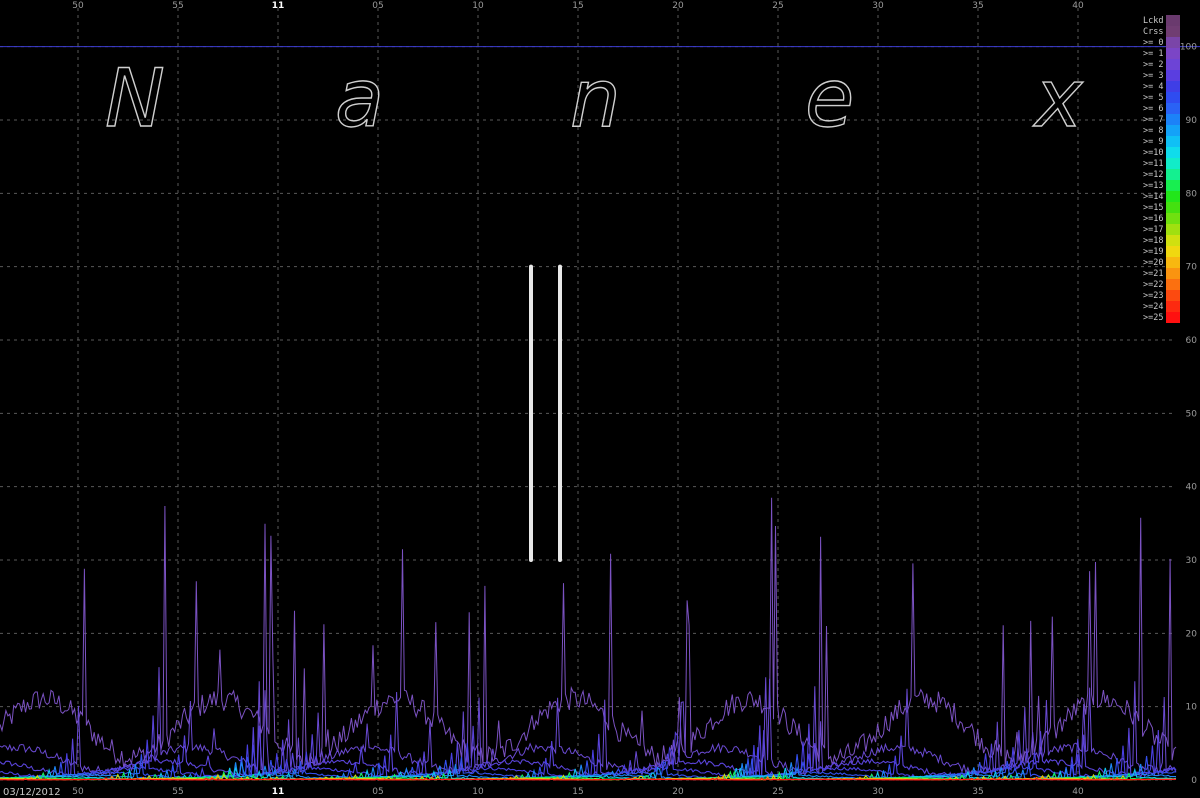  What do you see at coordinates (1192, 268) in the screenshot?
I see `y-tick-label: 70` at bounding box center [1192, 268].